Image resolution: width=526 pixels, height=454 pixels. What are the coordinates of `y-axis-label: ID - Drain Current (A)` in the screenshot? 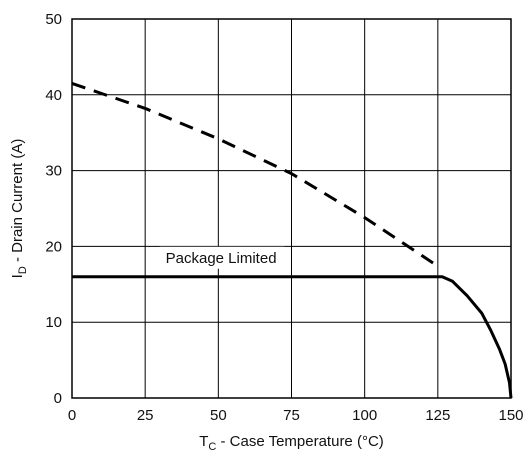 It's located at (19, 209).